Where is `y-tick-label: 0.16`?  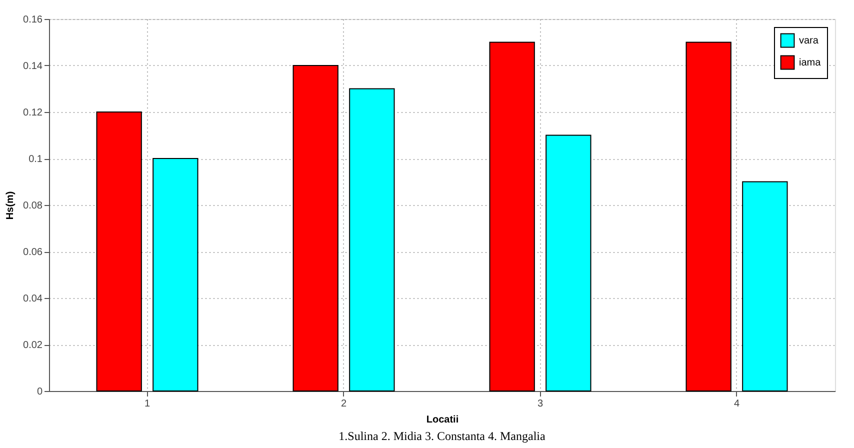
y-tick-label: 0.16 is located at coordinates (33, 20).